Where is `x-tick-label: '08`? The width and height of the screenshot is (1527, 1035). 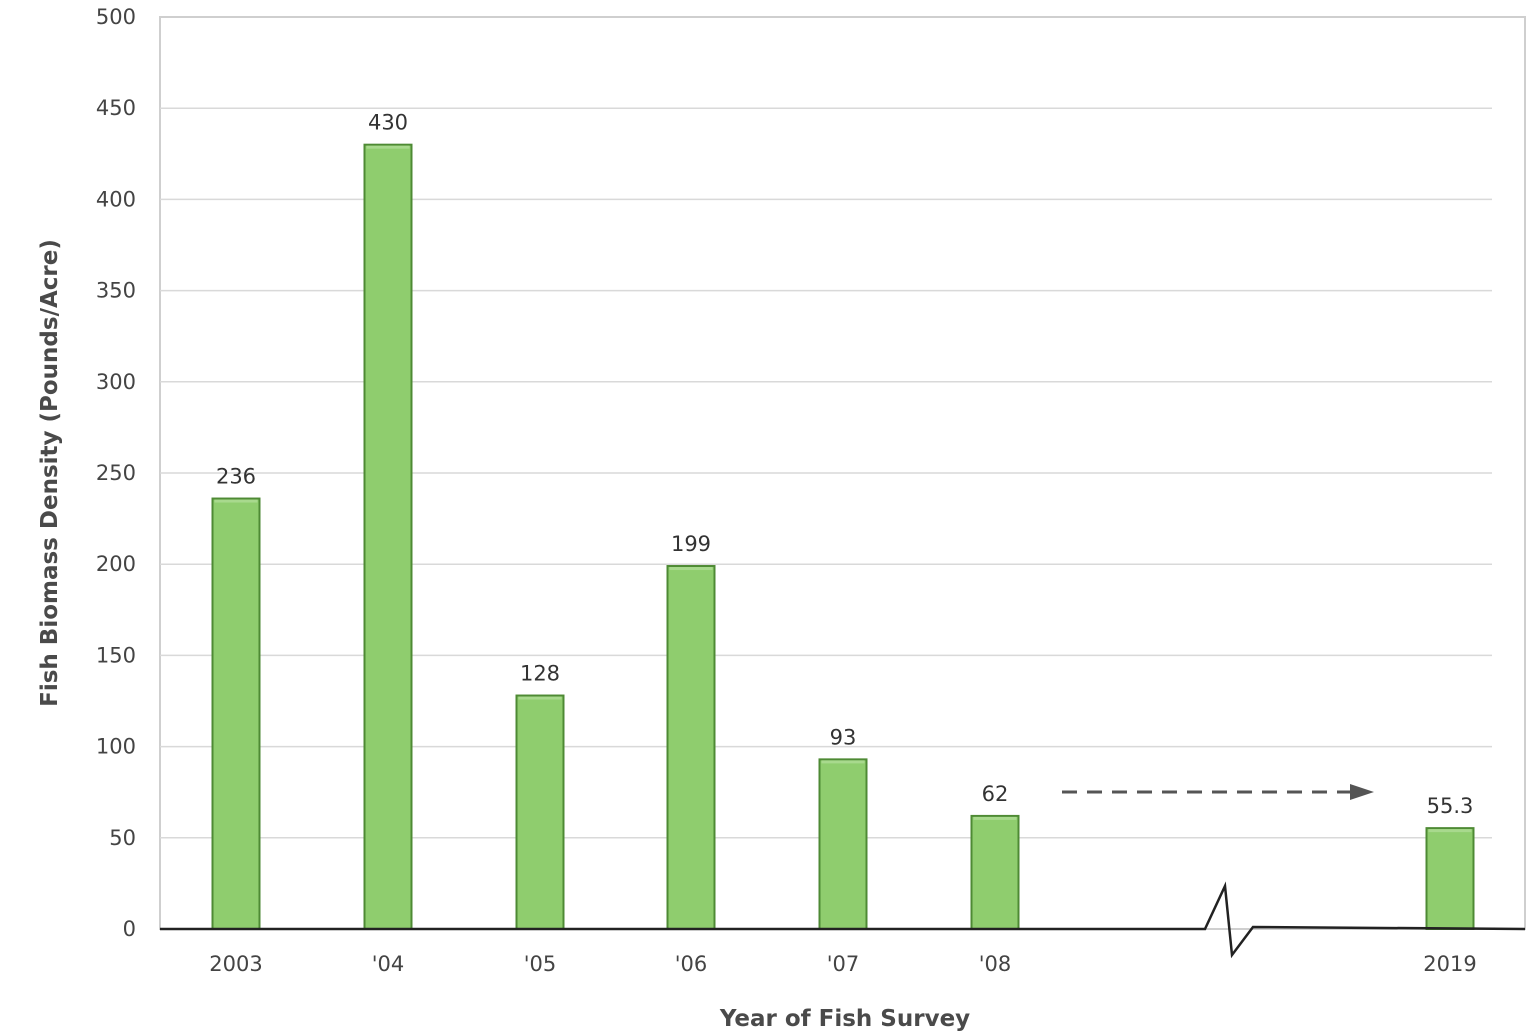
x-tick-label: '08 is located at coordinates (995, 964).